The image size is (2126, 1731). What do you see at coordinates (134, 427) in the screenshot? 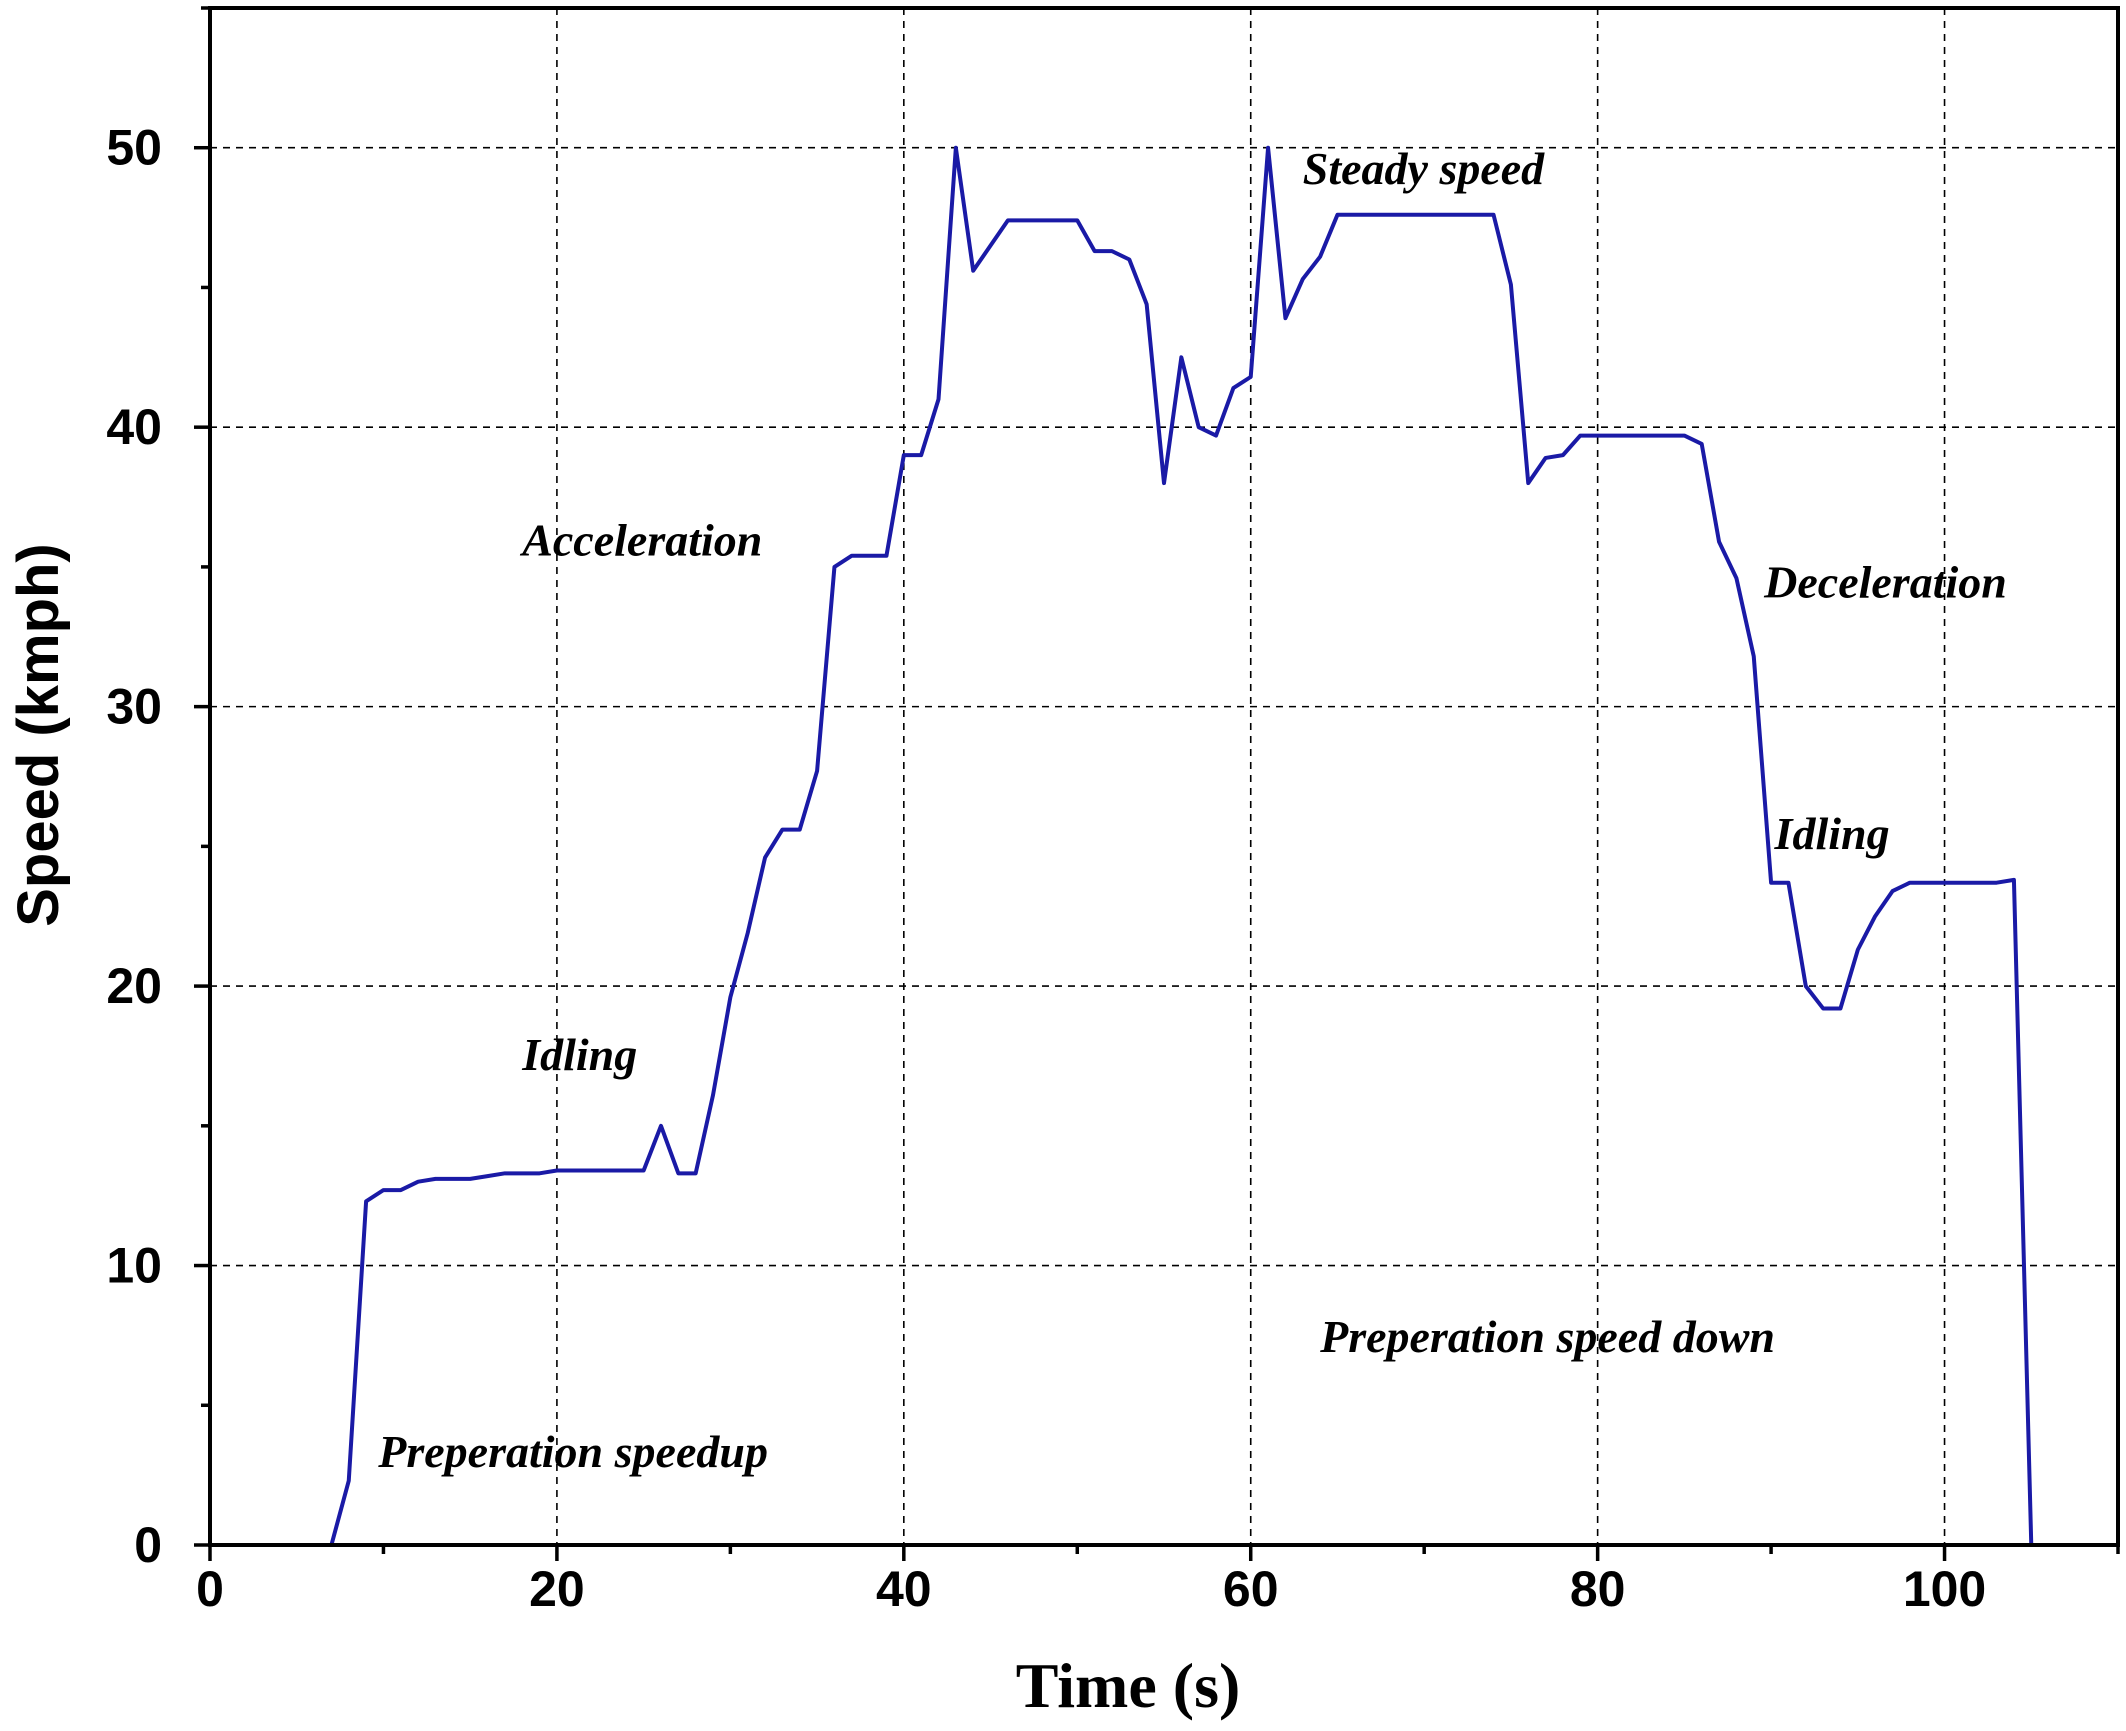
I see `y-tick-label: 40` at bounding box center [134, 427].